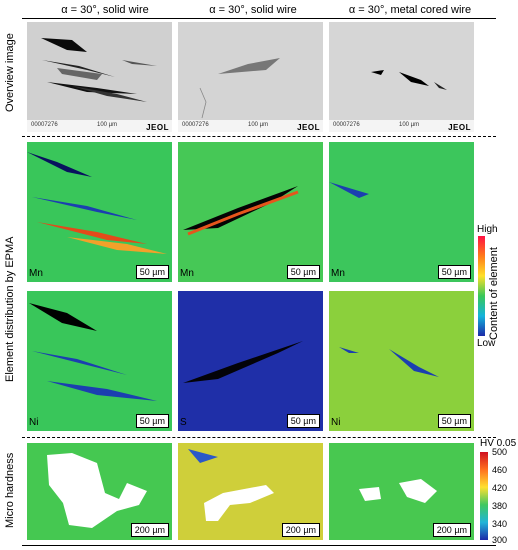  What do you see at coordinates (99, 77) in the screenshot?
I see `sem-image-1: 00007276 100 µm JEOL` at bounding box center [99, 77].